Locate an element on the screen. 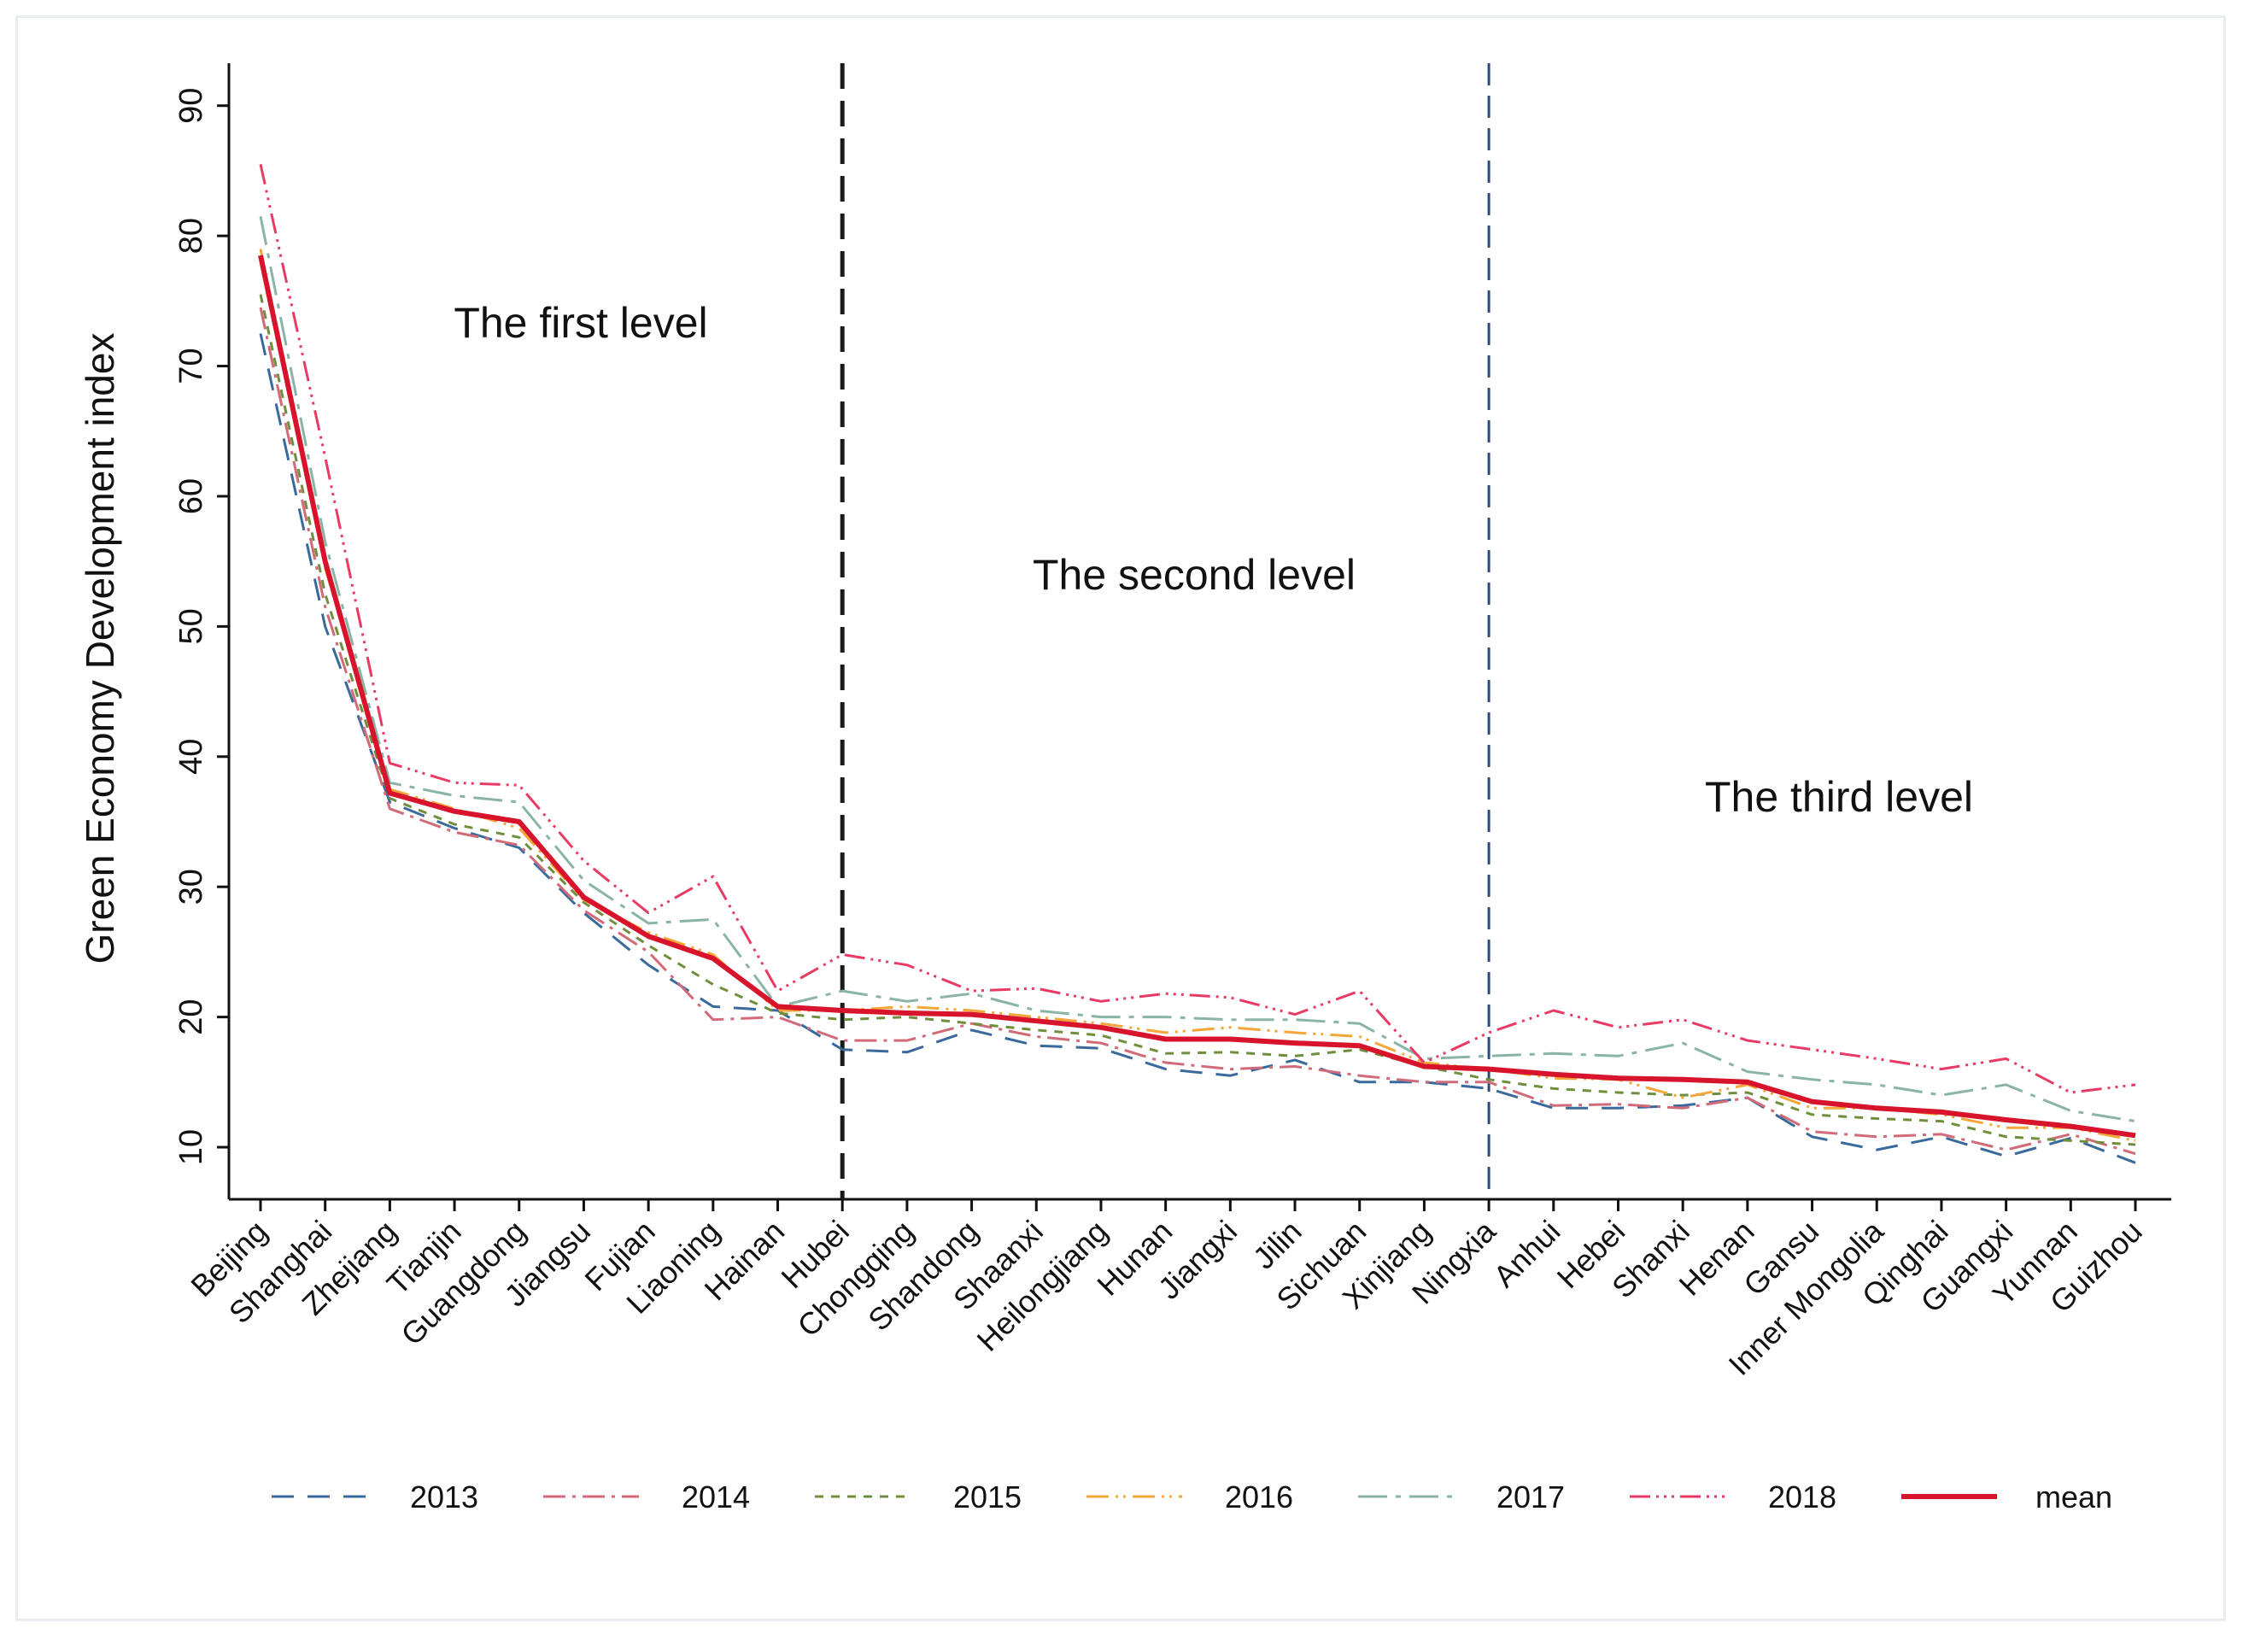  y-tick-label: 40 is located at coordinates (191, 757).